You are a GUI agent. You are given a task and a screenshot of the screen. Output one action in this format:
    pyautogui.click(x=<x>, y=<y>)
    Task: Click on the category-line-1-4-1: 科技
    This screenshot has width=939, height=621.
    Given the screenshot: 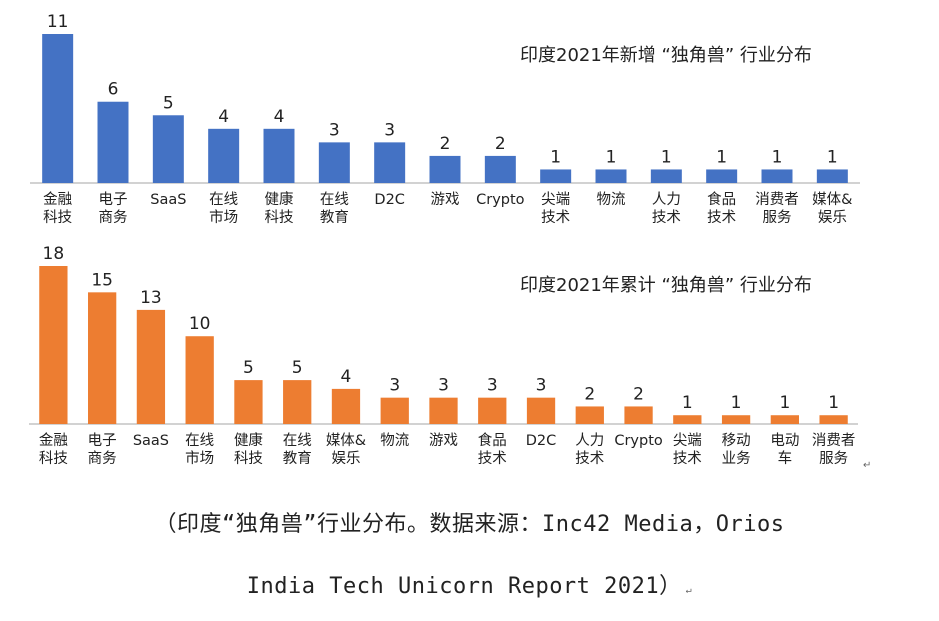 What is the action you would take?
    pyautogui.click(x=279, y=217)
    